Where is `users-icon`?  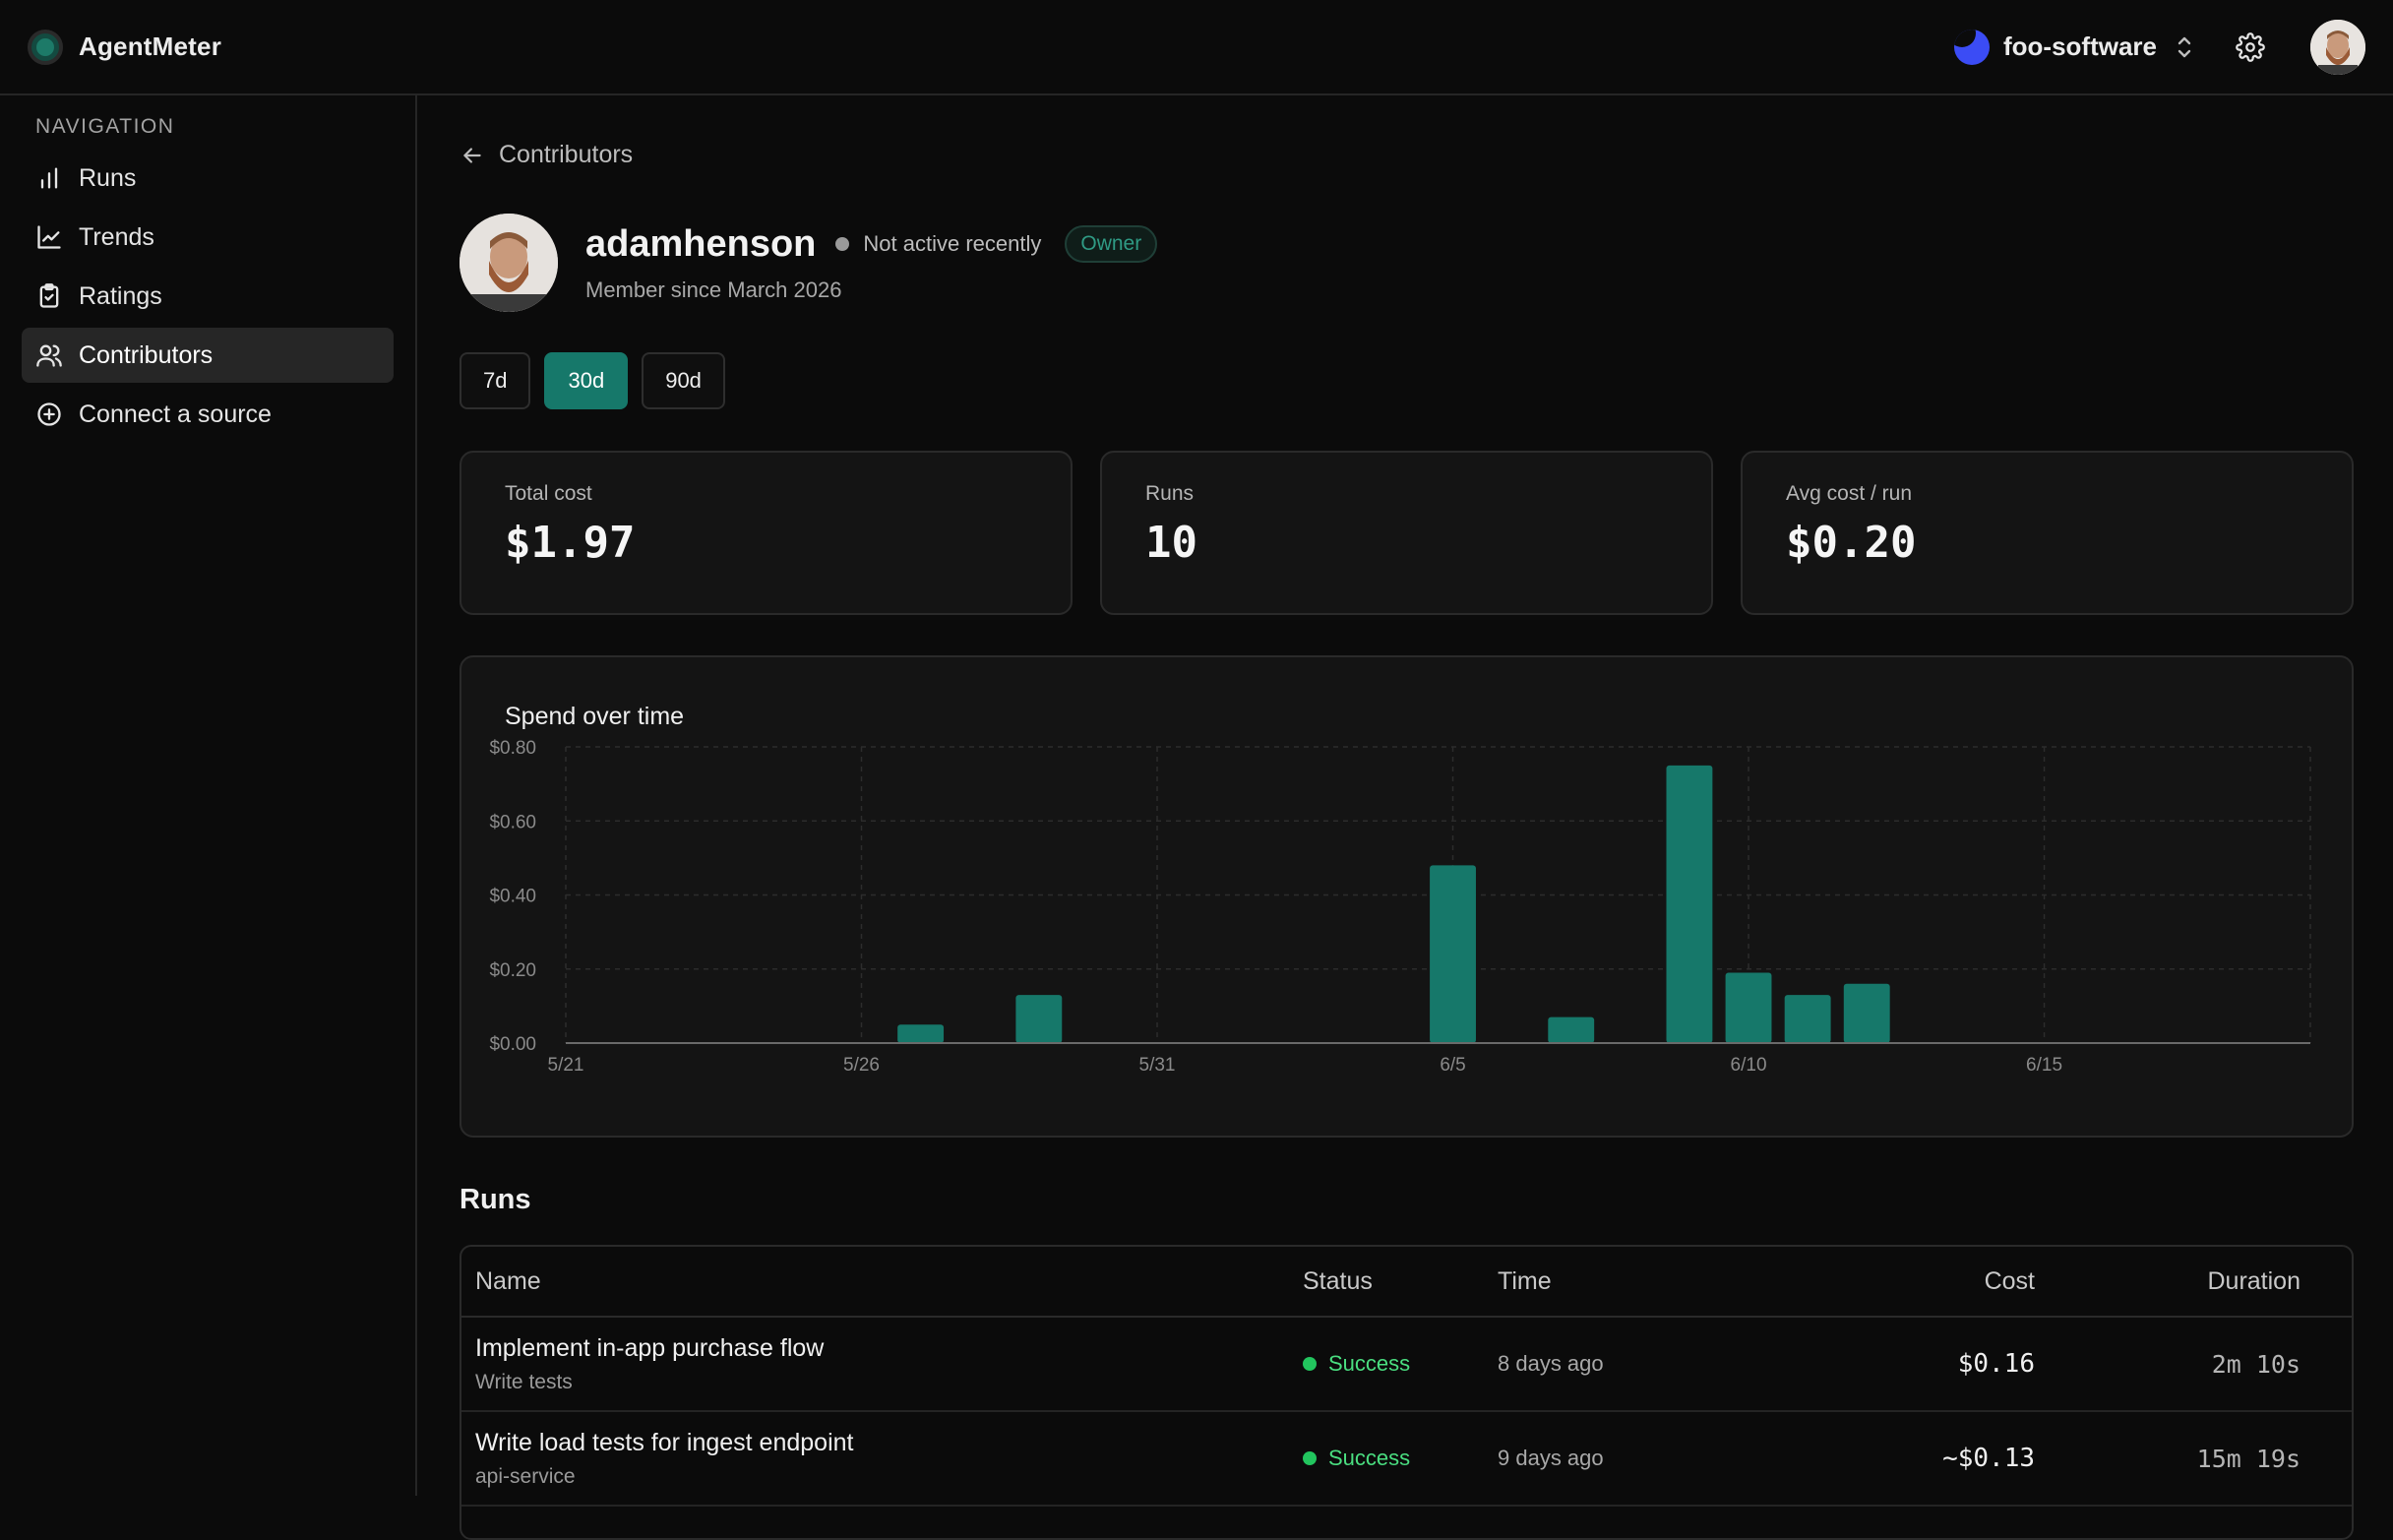
users-icon is located at coordinates (49, 355).